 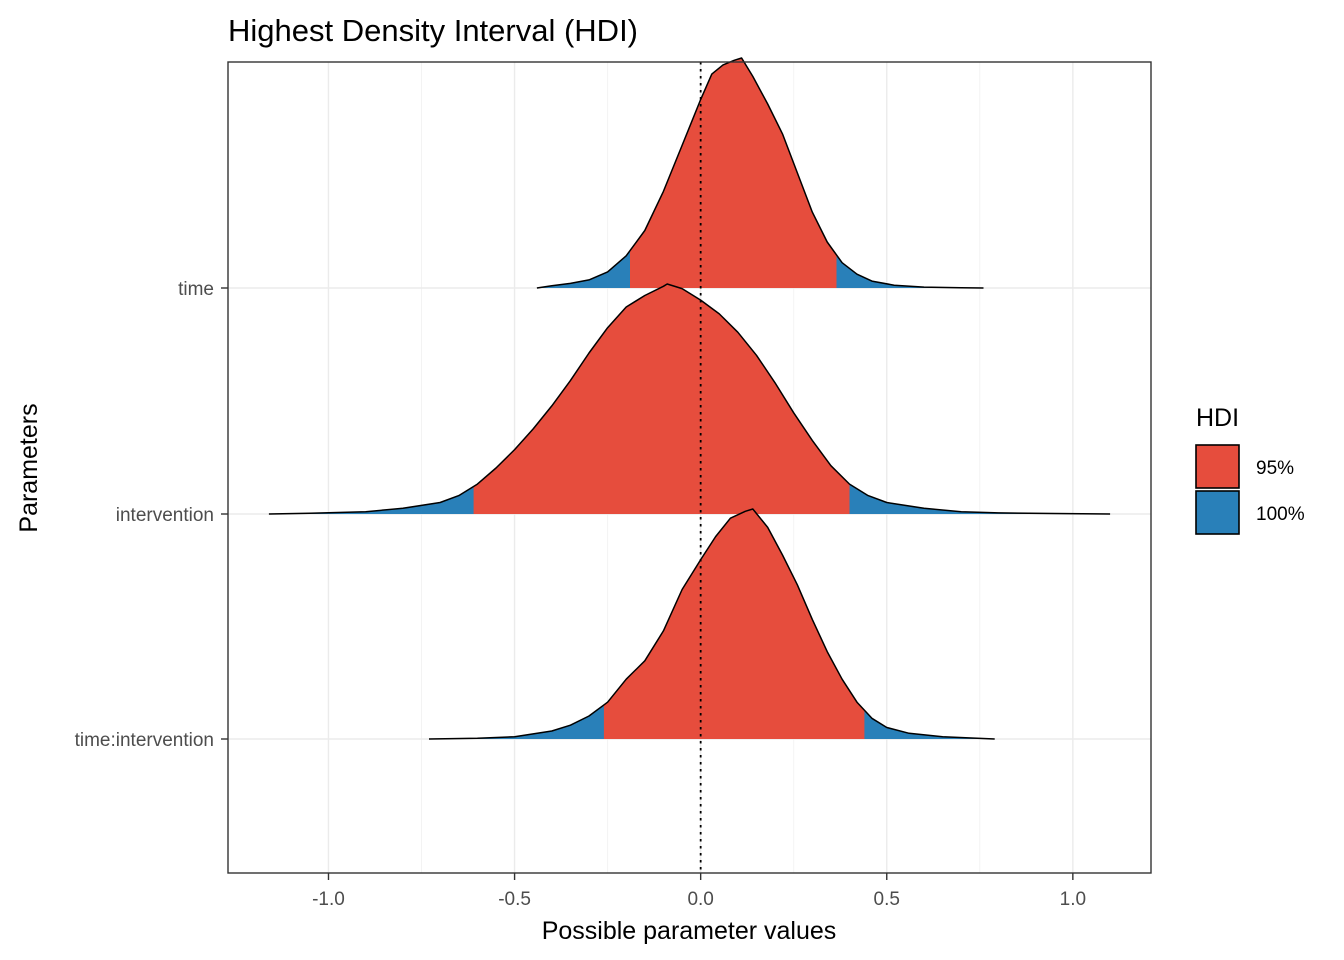 What do you see at coordinates (700, 899) in the screenshot?
I see `x-tick-label: 0.0` at bounding box center [700, 899].